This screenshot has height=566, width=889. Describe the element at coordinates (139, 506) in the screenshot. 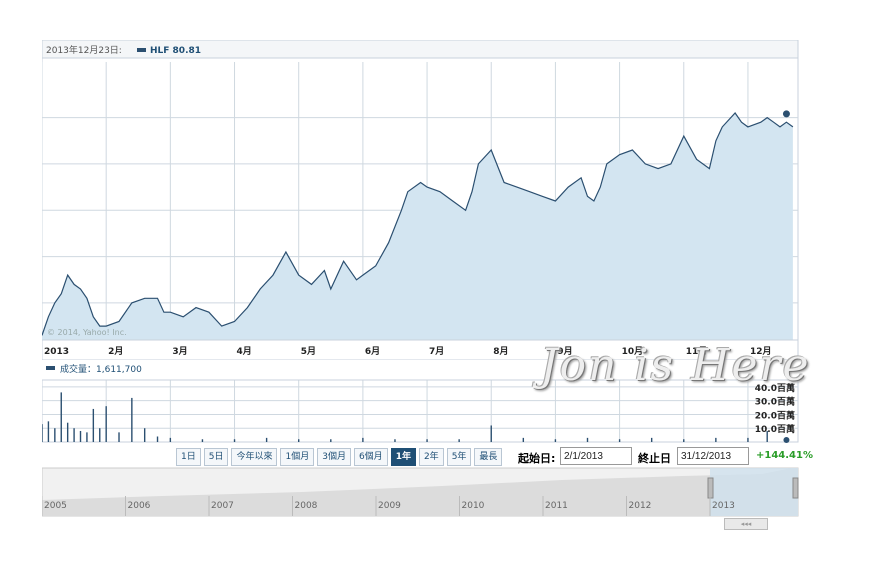

I see `overview-year-1: 2006` at that location.